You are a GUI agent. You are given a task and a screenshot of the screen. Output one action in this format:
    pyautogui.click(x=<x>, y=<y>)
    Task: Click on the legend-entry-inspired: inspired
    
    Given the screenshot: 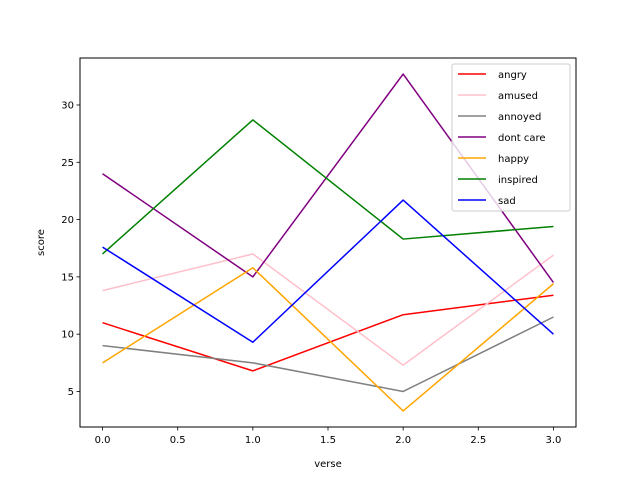 What is the action you would take?
    pyautogui.click(x=518, y=180)
    